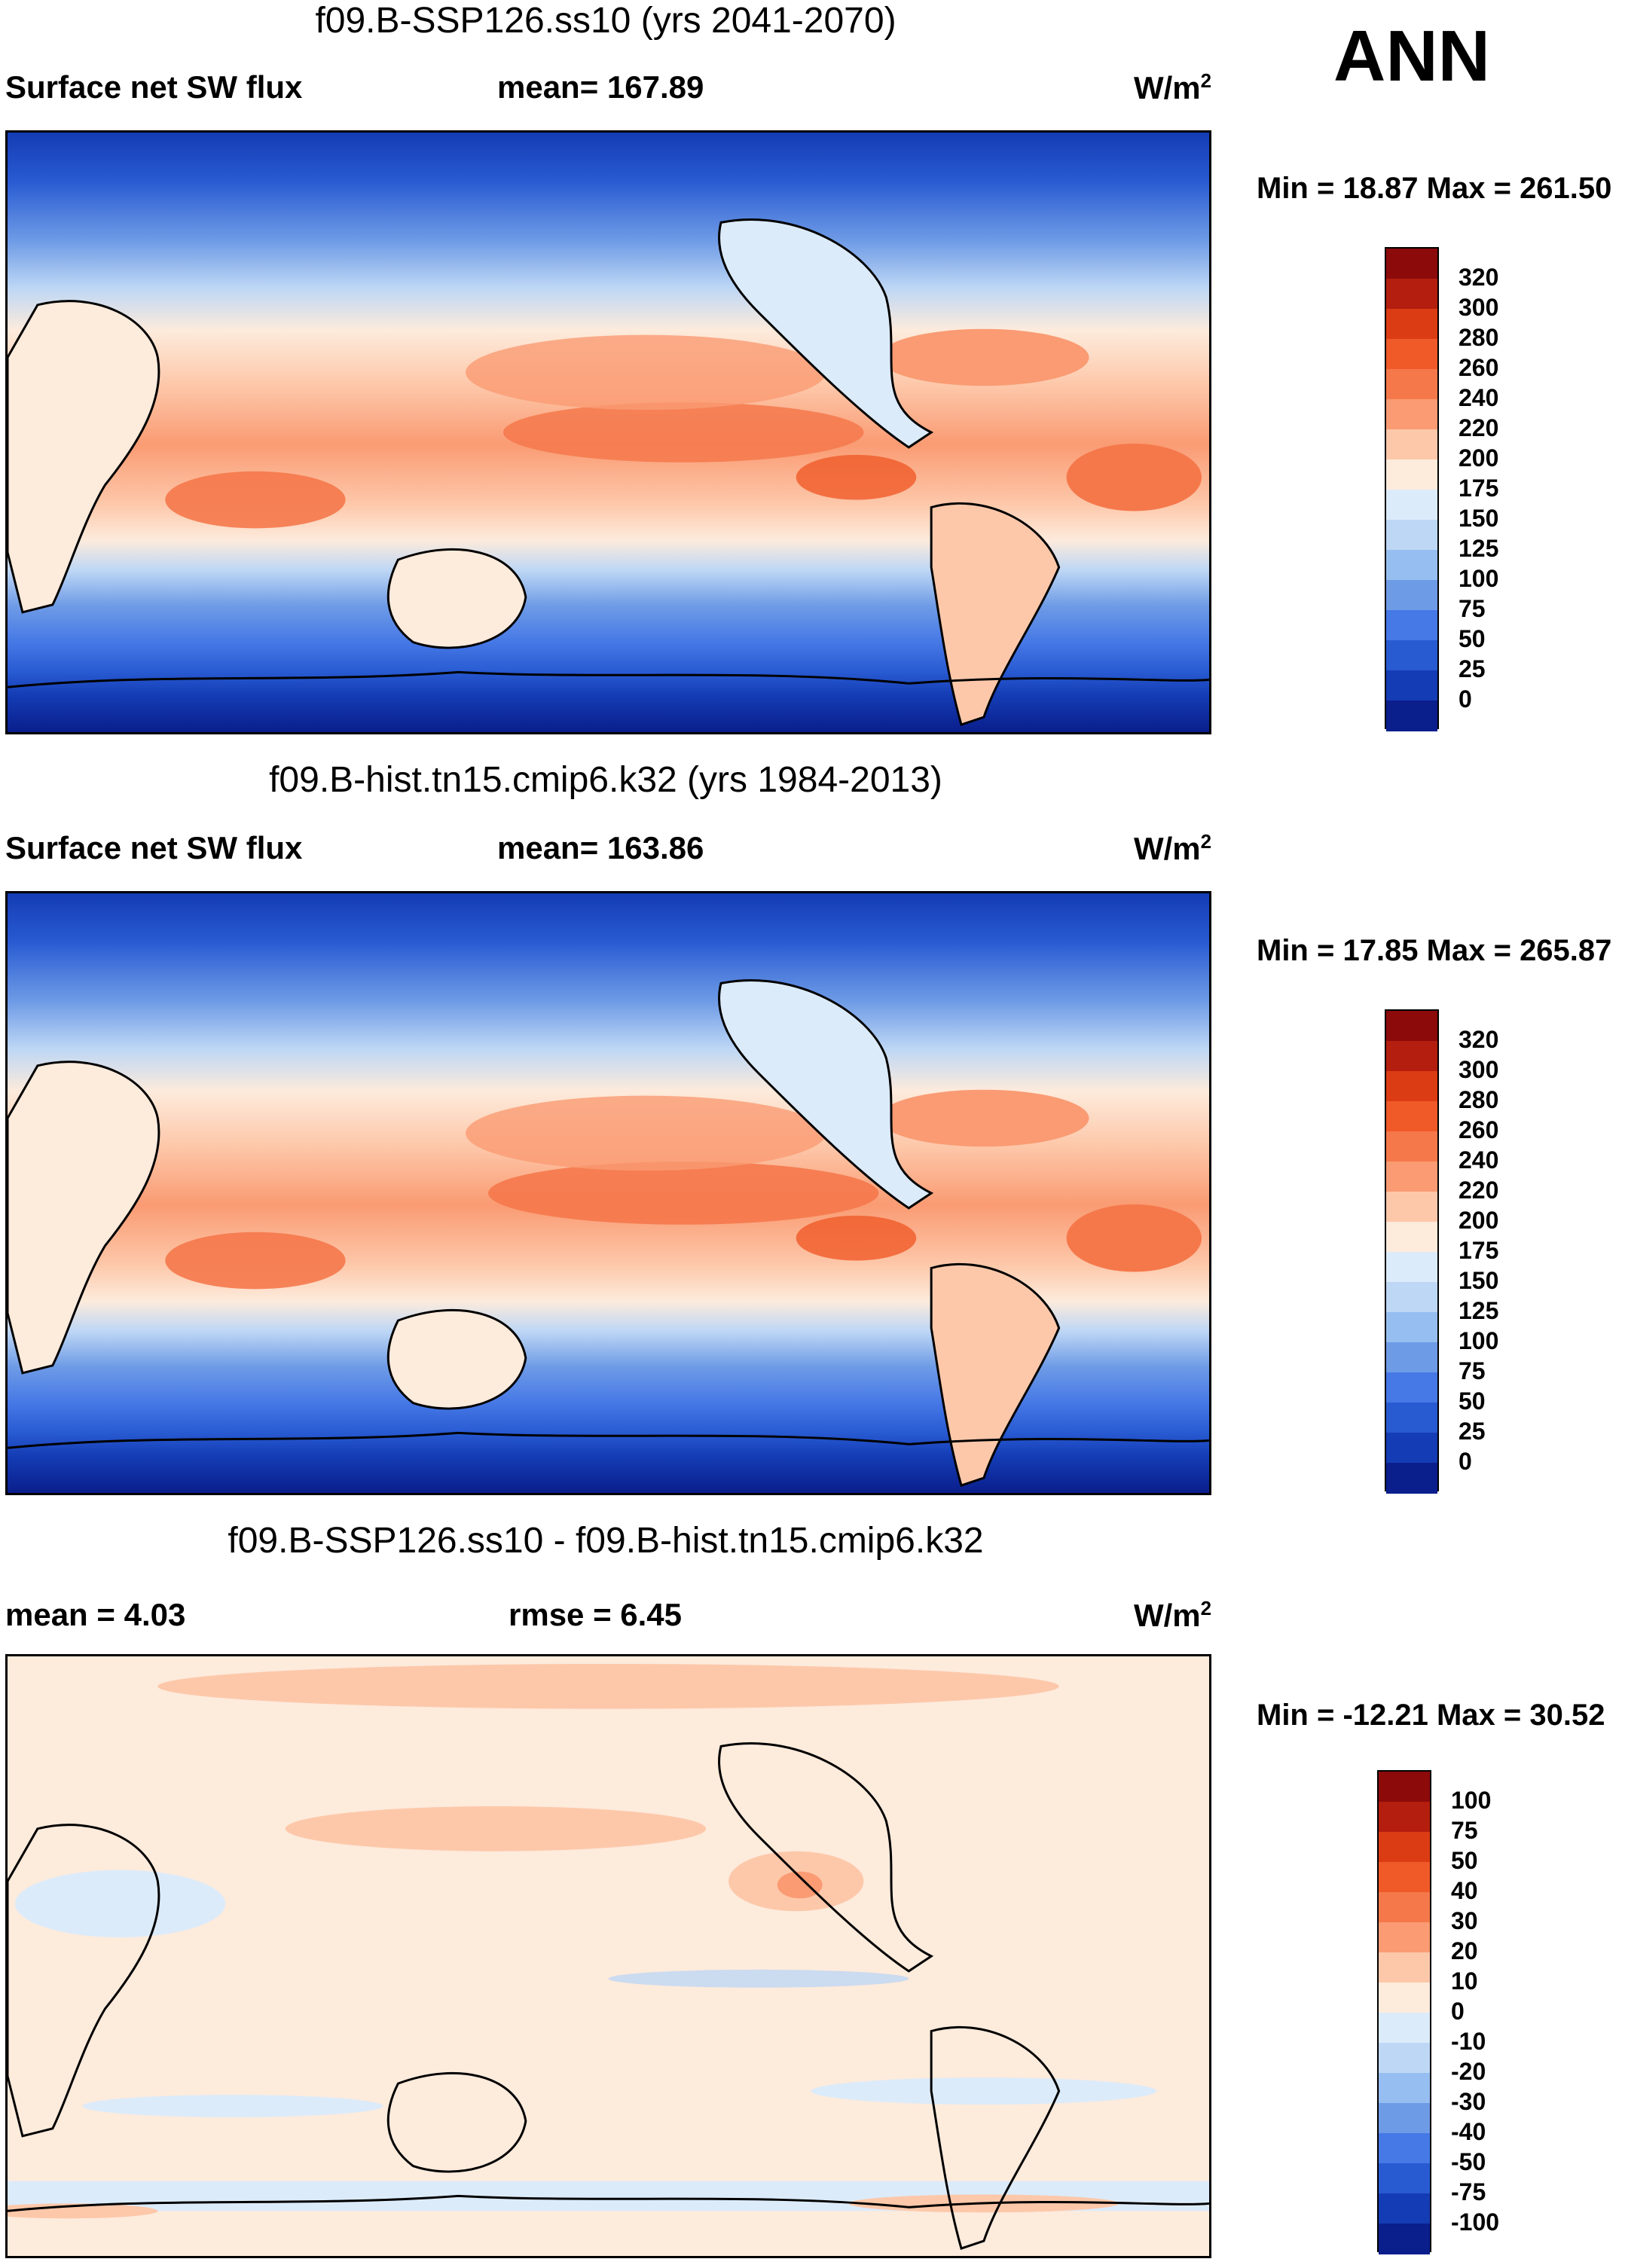 This screenshot has width=1625, height=2268. What do you see at coordinates (1468, 2042) in the screenshot?
I see `colorbar-tick-label: -10` at bounding box center [1468, 2042].